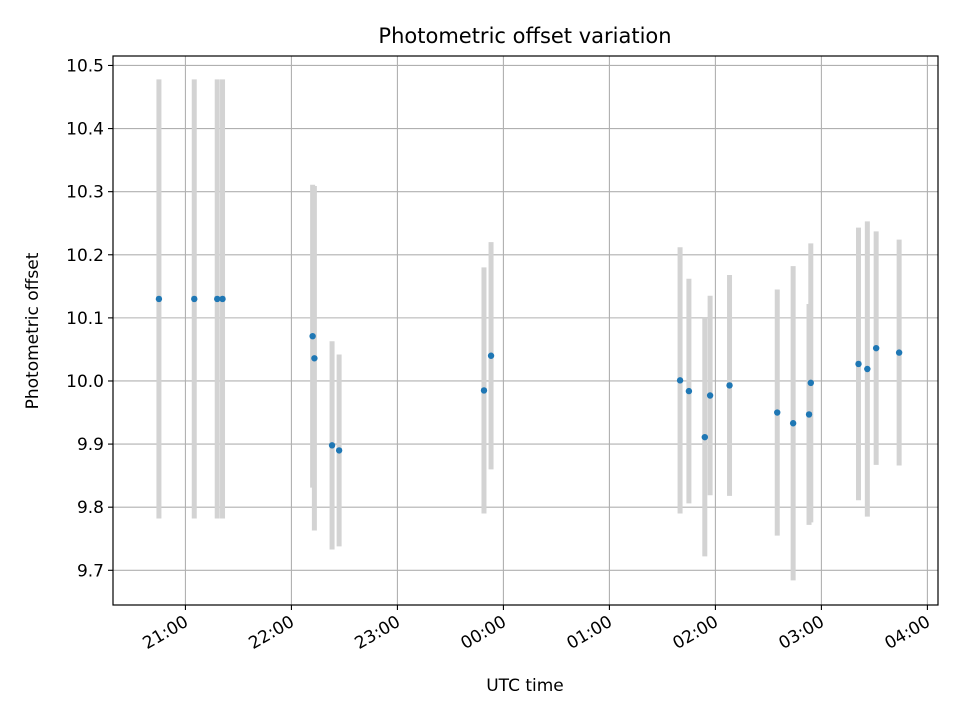 The image size is (960, 720). I want to click on y-axis-title: Photometric offset, so click(33, 330).